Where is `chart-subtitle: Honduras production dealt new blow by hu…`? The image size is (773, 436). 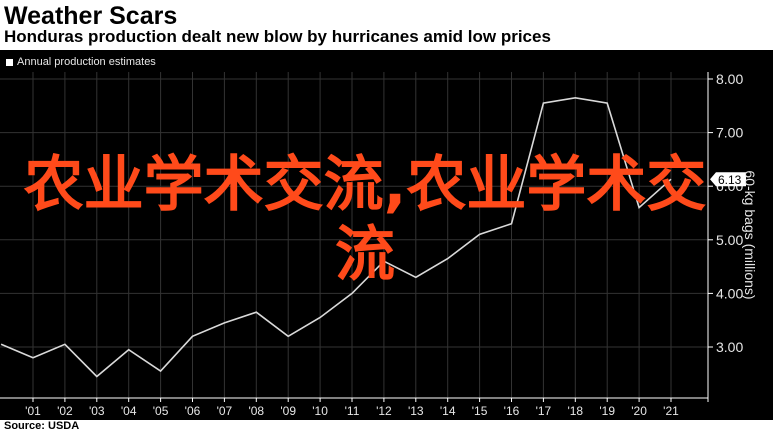 chart-subtitle: Honduras production dealt new blow by hu… is located at coordinates (277, 36).